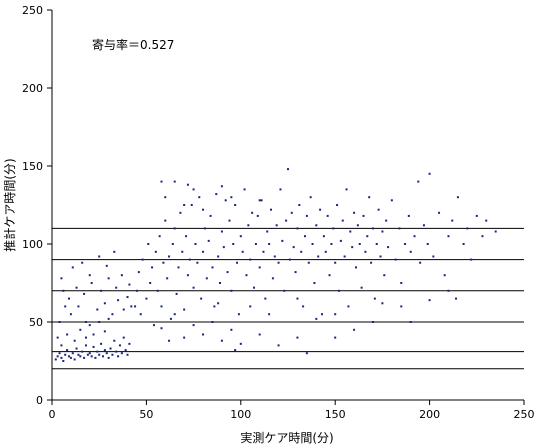  Describe the element at coordinates (32, 166) in the screenshot. I see `y-tick-label: 150` at that location.